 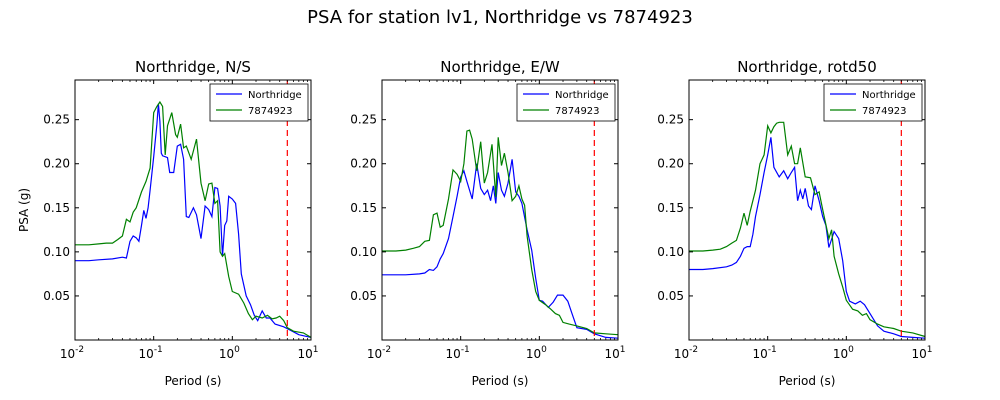 What do you see at coordinates (193, 67) in the screenshot?
I see `chart-title: Northridge, N/S` at bounding box center [193, 67].